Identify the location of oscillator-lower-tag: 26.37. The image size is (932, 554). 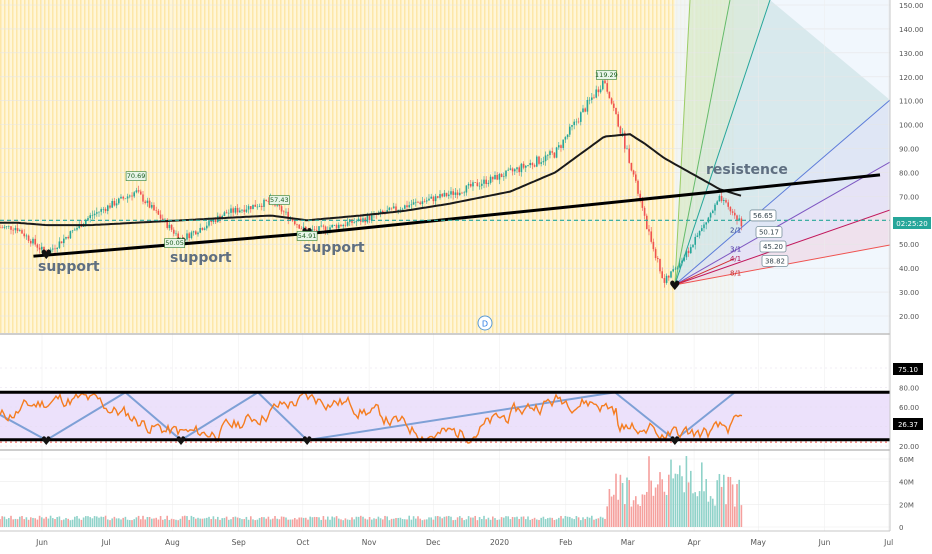
(908, 424).